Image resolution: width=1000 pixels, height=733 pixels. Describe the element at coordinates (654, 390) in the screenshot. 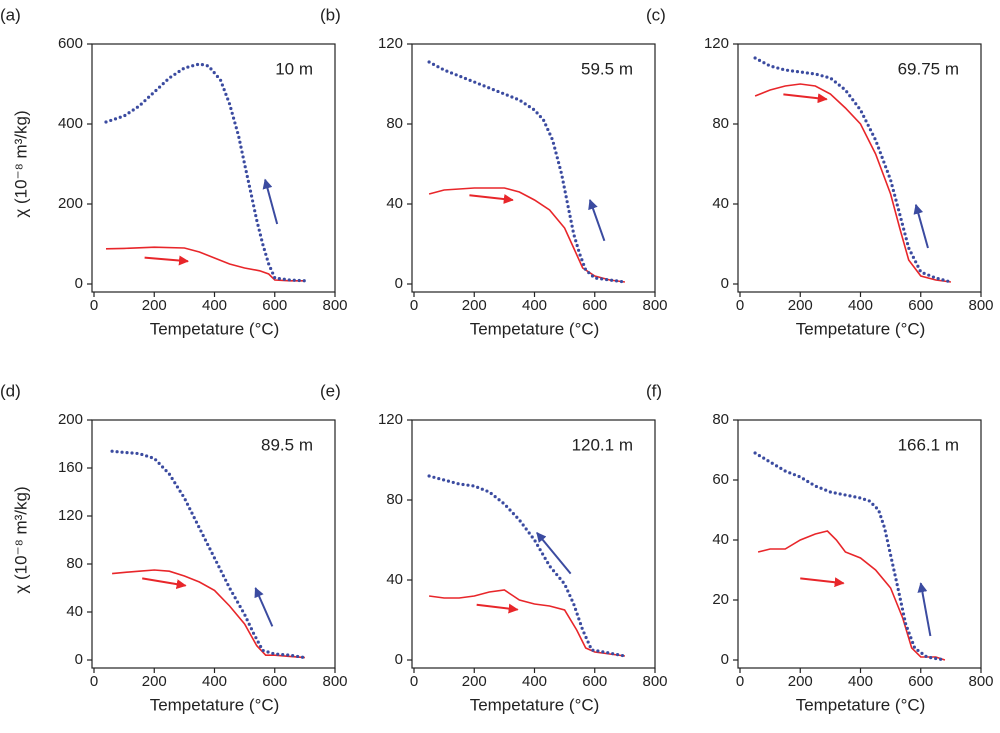

I see `panel-label: (f)` at that location.